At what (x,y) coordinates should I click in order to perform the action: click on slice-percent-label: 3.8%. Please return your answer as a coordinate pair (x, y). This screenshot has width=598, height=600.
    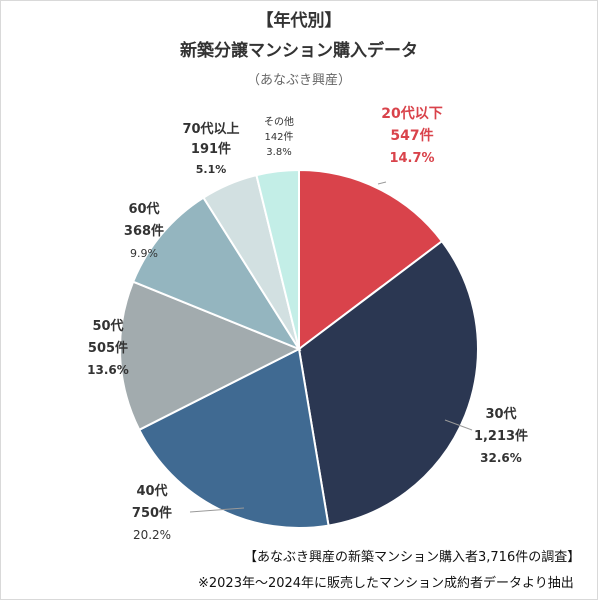
    Looking at the image, I should click on (278, 152).